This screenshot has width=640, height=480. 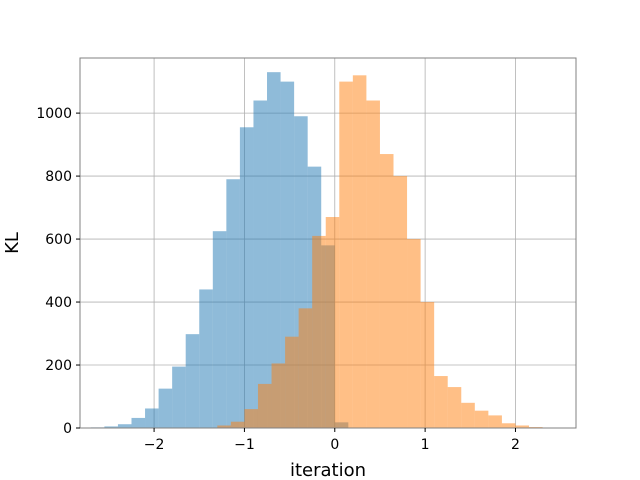 What do you see at coordinates (154, 445) in the screenshot?
I see `x-tick-label: −2` at bounding box center [154, 445].